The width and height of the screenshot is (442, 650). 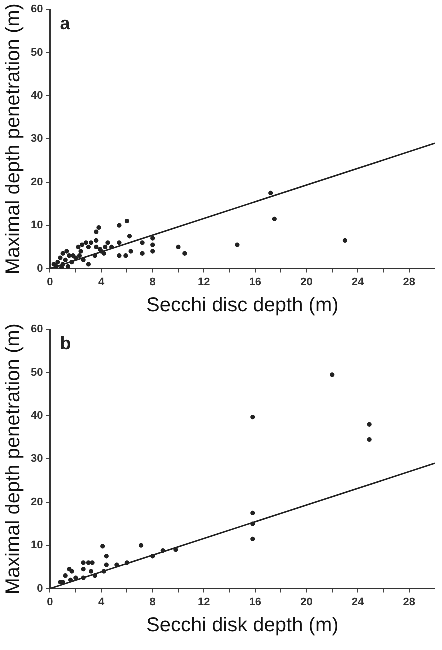 What do you see at coordinates (242, 305) in the screenshot?
I see `x-axis-title: Secchi disc depth (m)` at bounding box center [242, 305].